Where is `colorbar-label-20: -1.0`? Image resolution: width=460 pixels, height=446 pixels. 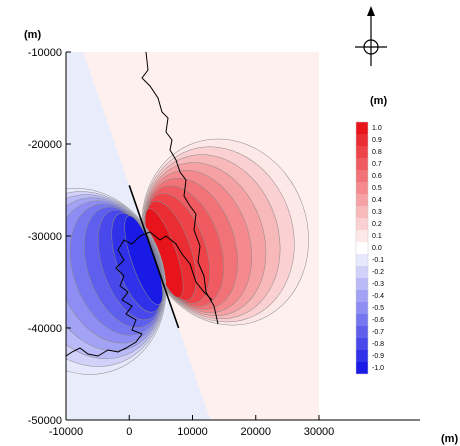 colorbar-label-20: -1.0 is located at coordinates (378, 368).